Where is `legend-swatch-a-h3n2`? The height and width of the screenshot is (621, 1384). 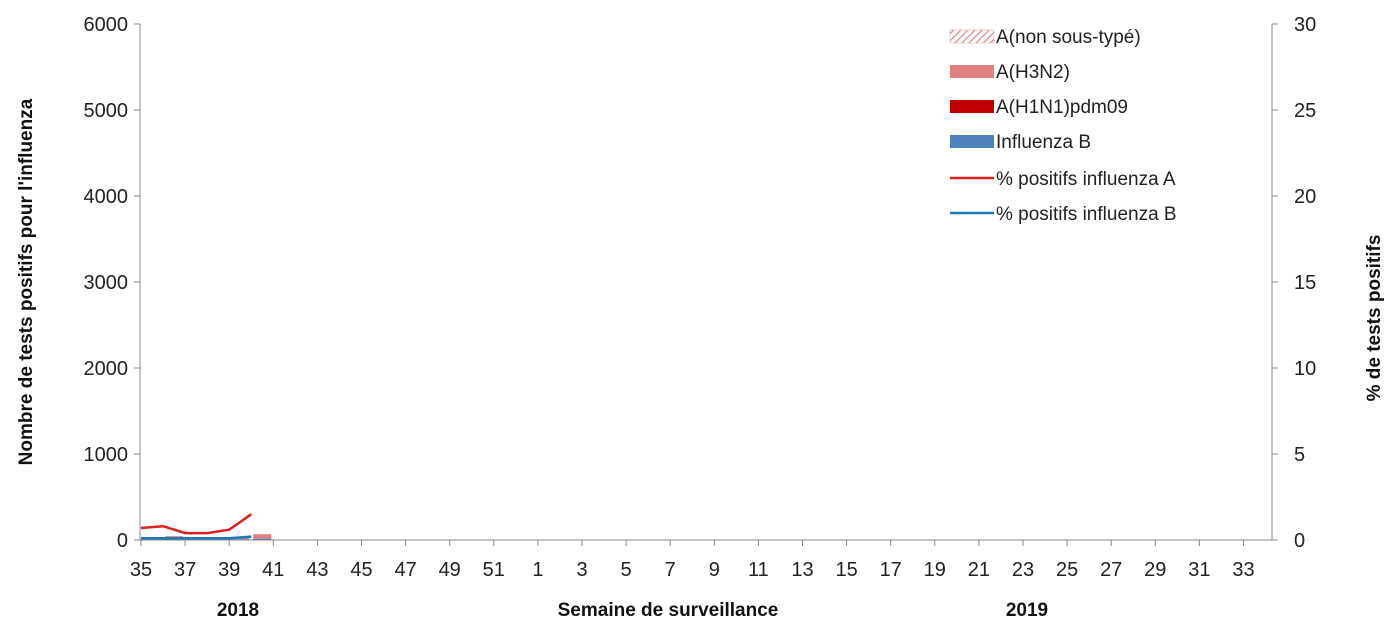 legend-swatch-a-h3n2 is located at coordinates (972, 71).